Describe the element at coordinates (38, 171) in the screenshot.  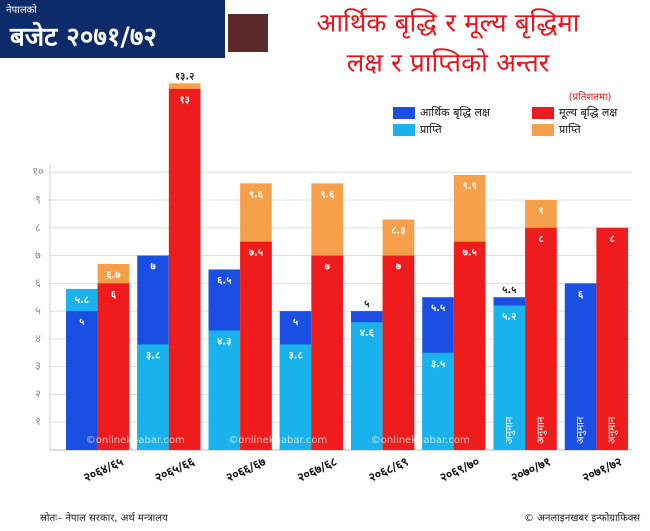
I see `y-tick-label: १०` at that location.